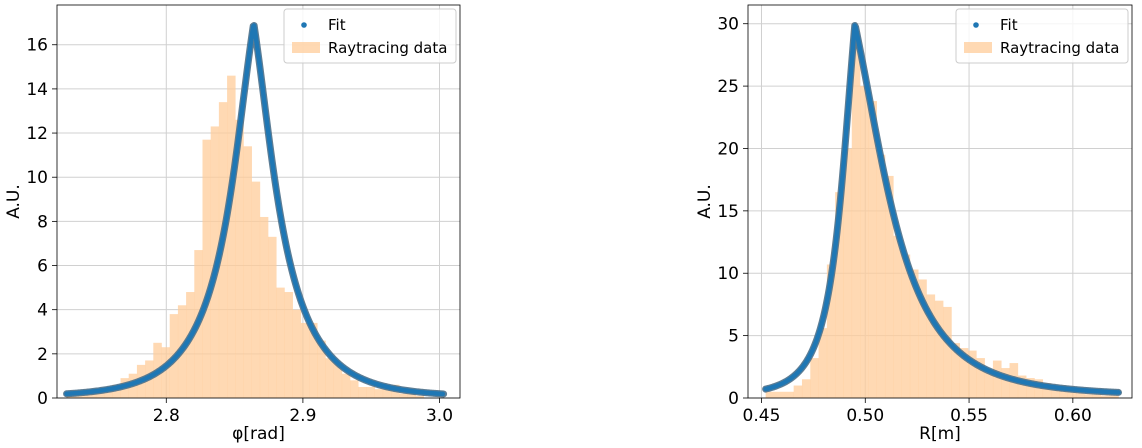 This screenshot has width=1142, height=448. I want to click on y-tick-label: 5, so click(733, 337).